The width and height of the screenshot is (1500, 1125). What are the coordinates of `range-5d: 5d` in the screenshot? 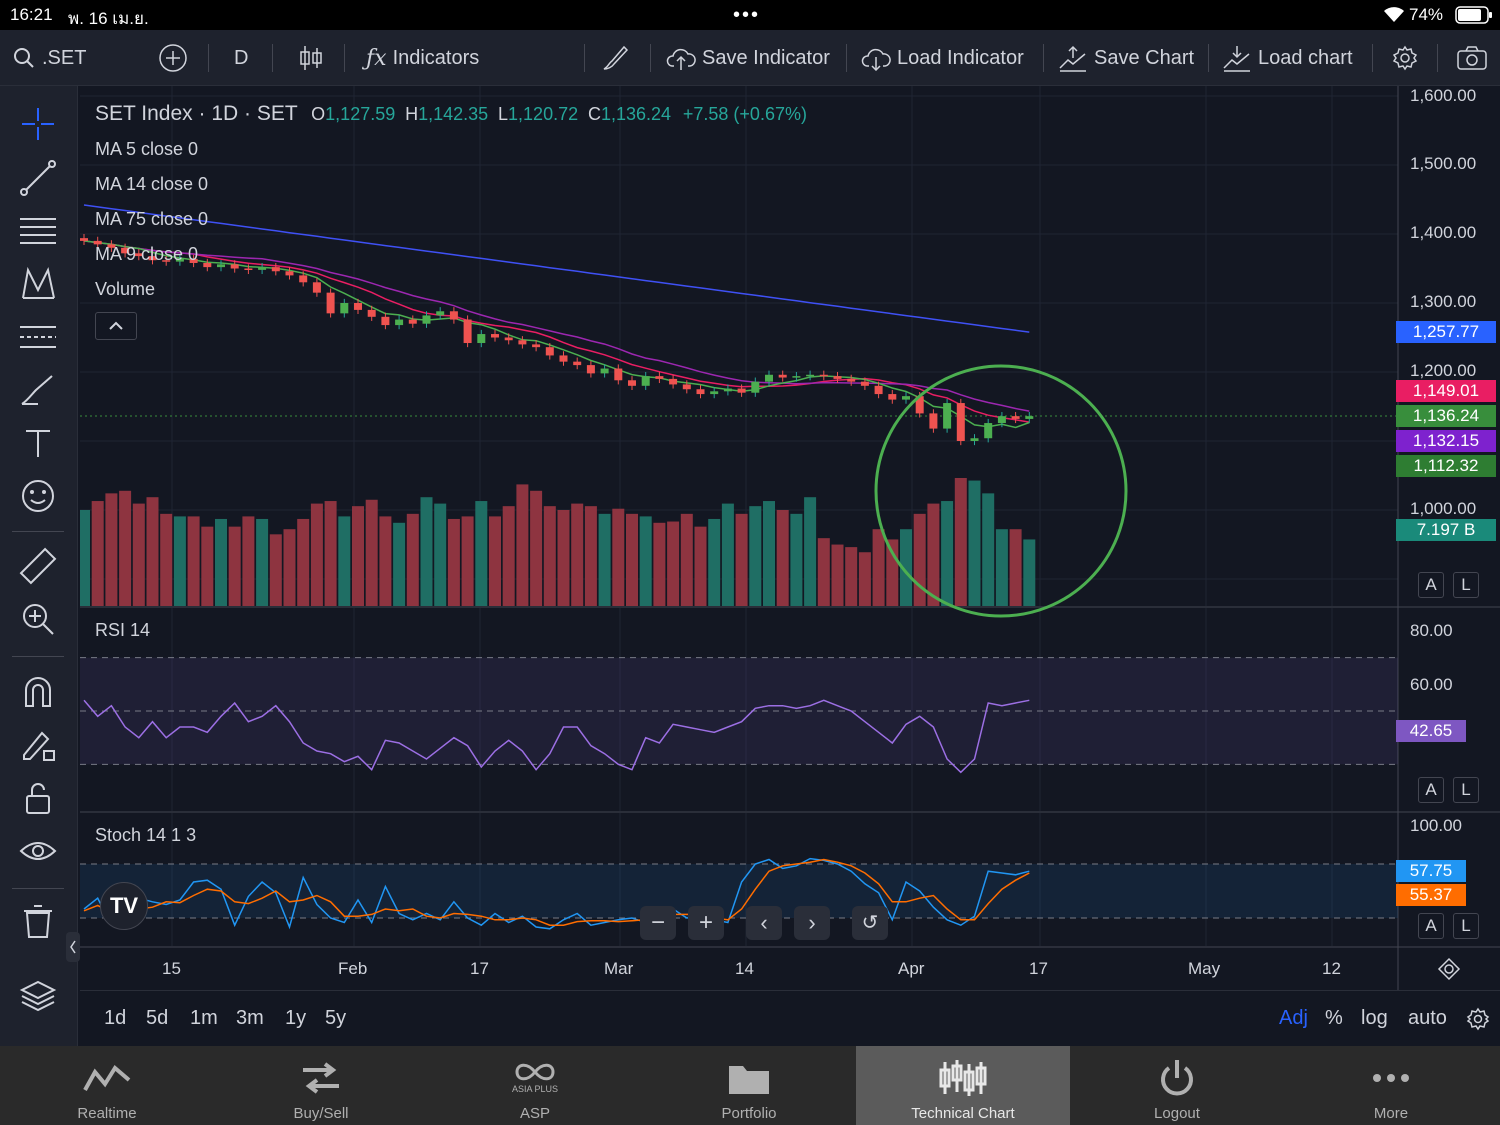 It's located at (157, 1018).